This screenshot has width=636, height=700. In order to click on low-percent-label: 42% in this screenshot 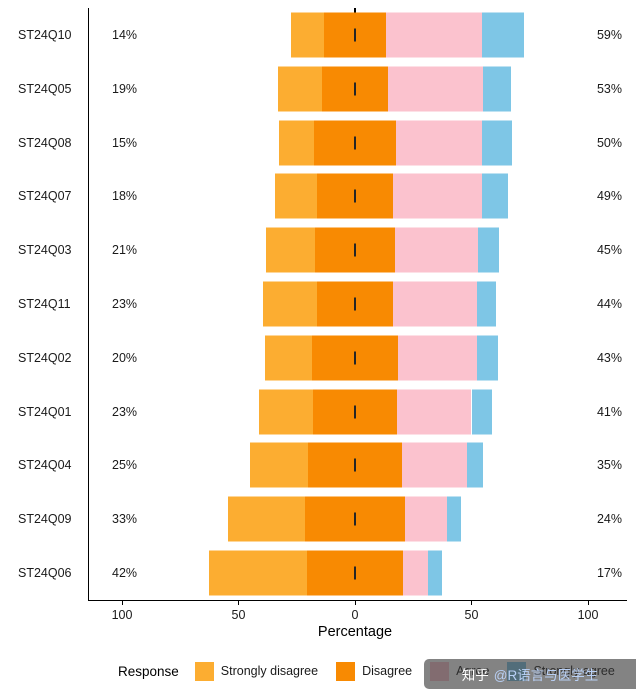, I will do `click(125, 573)`.